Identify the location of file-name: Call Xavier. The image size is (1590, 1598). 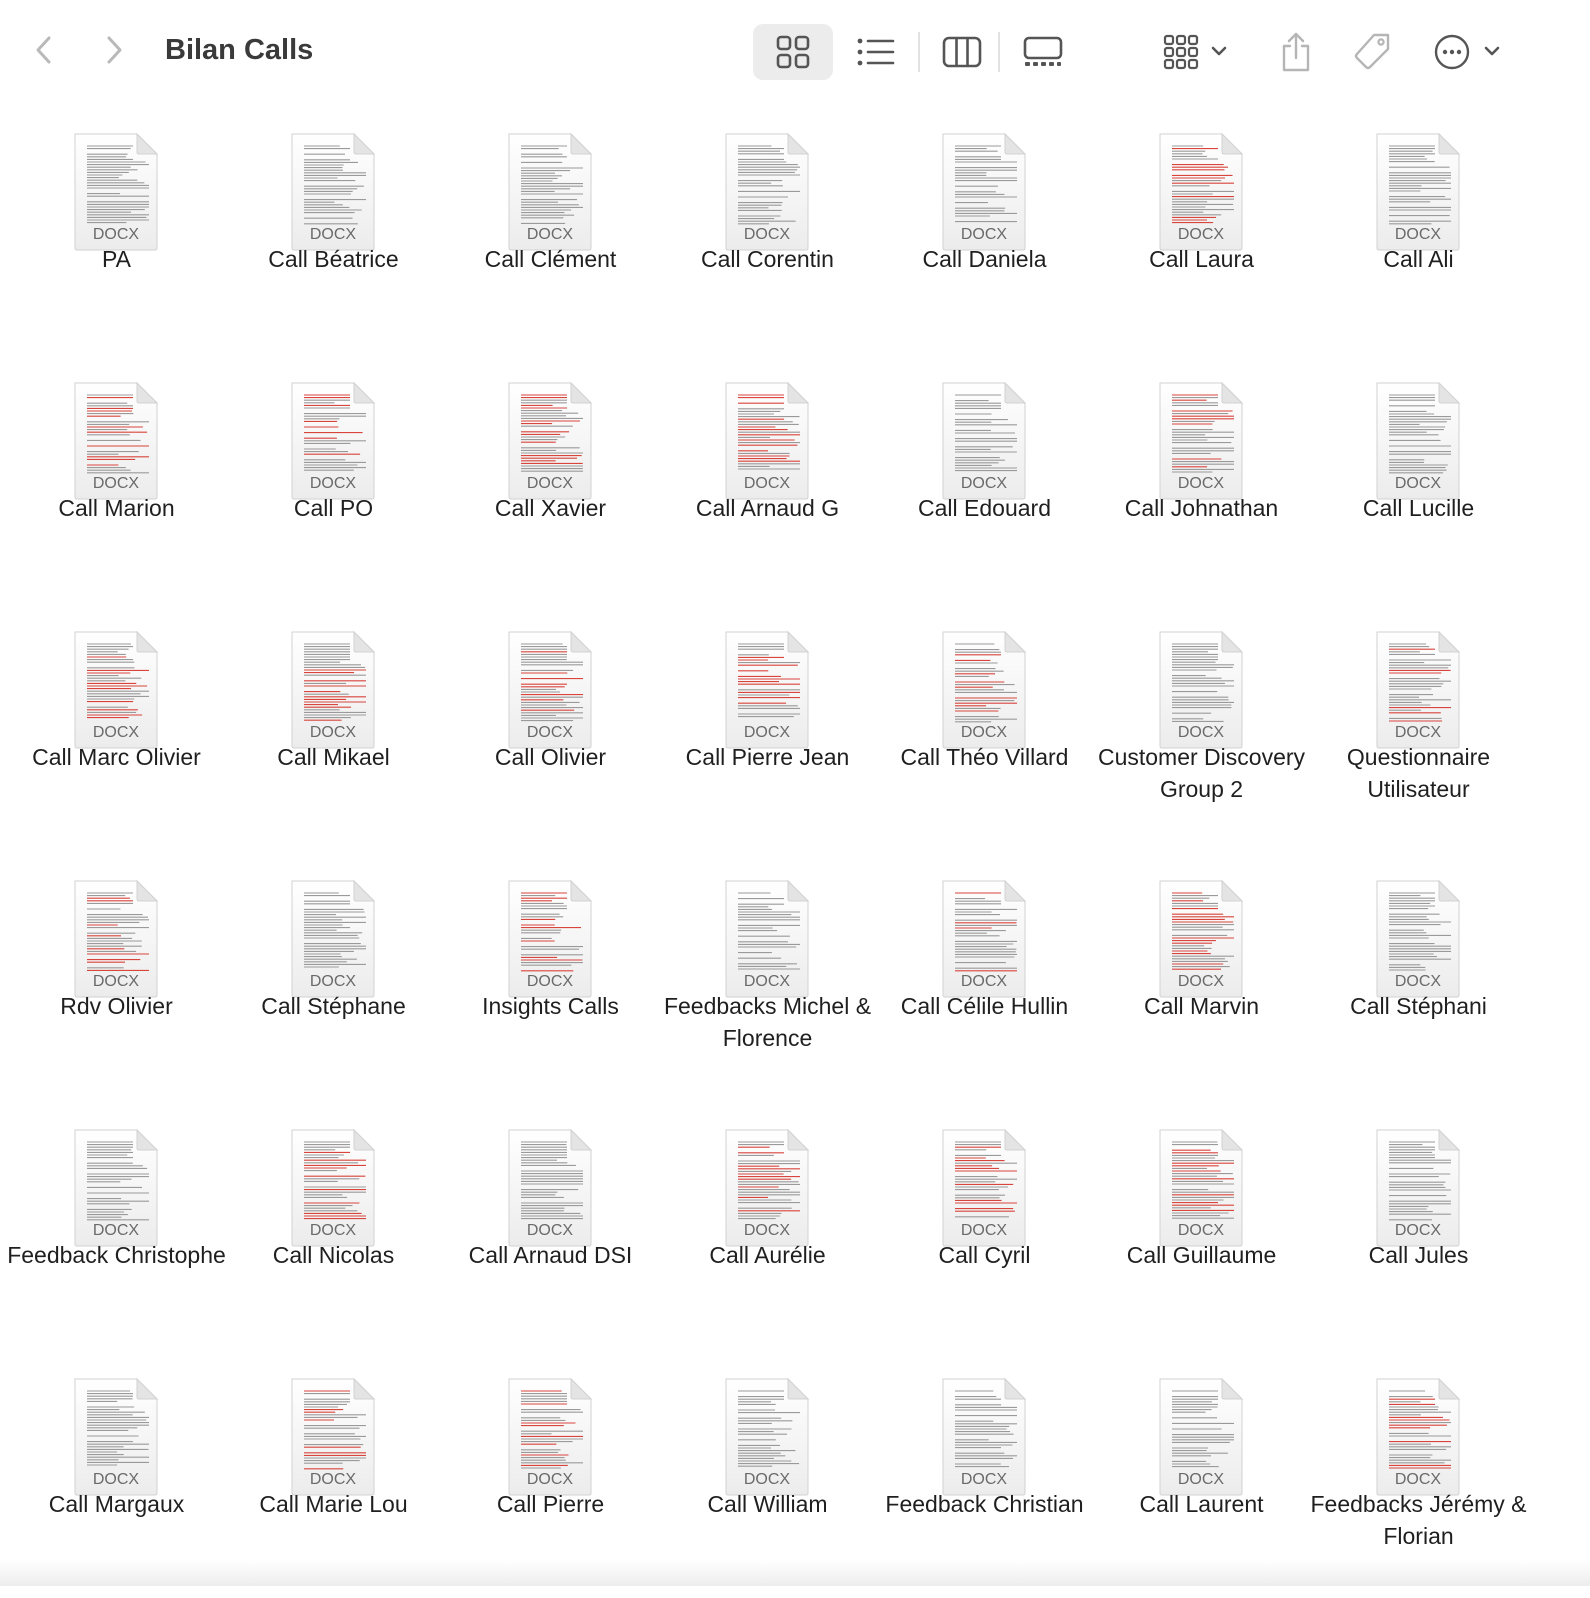
(550, 508).